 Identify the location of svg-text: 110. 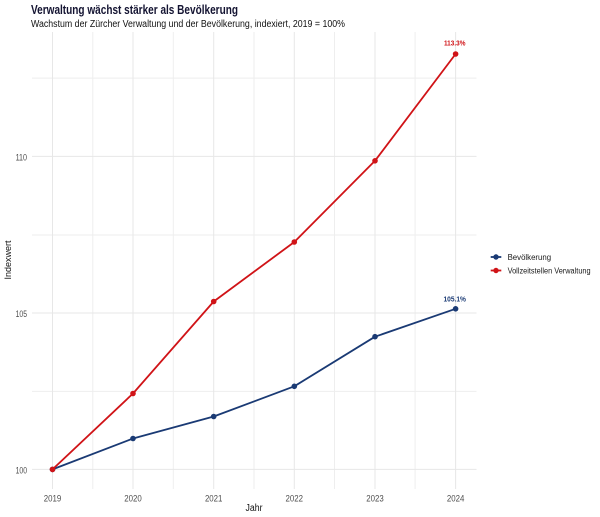
(21, 157).